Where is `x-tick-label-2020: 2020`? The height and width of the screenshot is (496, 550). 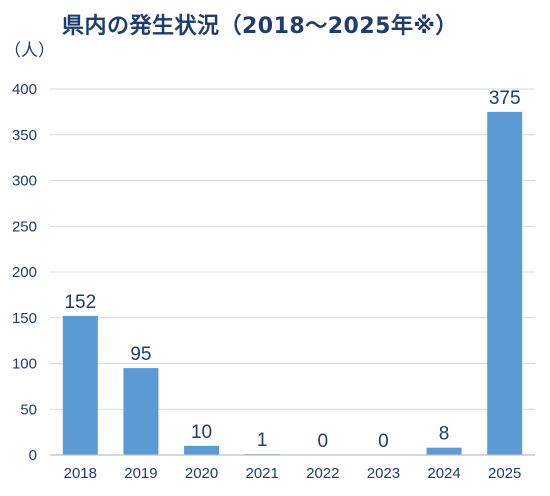 x-tick-label-2020: 2020 is located at coordinates (201, 473).